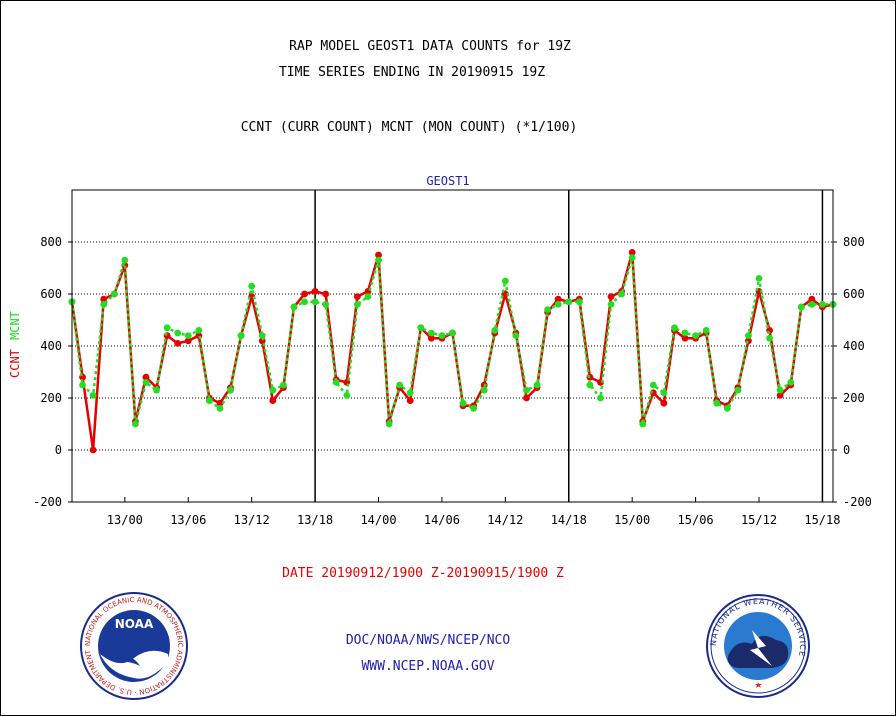 This screenshot has width=896, height=716. What do you see at coordinates (428, 640) in the screenshot?
I see `org-label: DOC/NOAA/NWS/NCEP/NCO` at bounding box center [428, 640].